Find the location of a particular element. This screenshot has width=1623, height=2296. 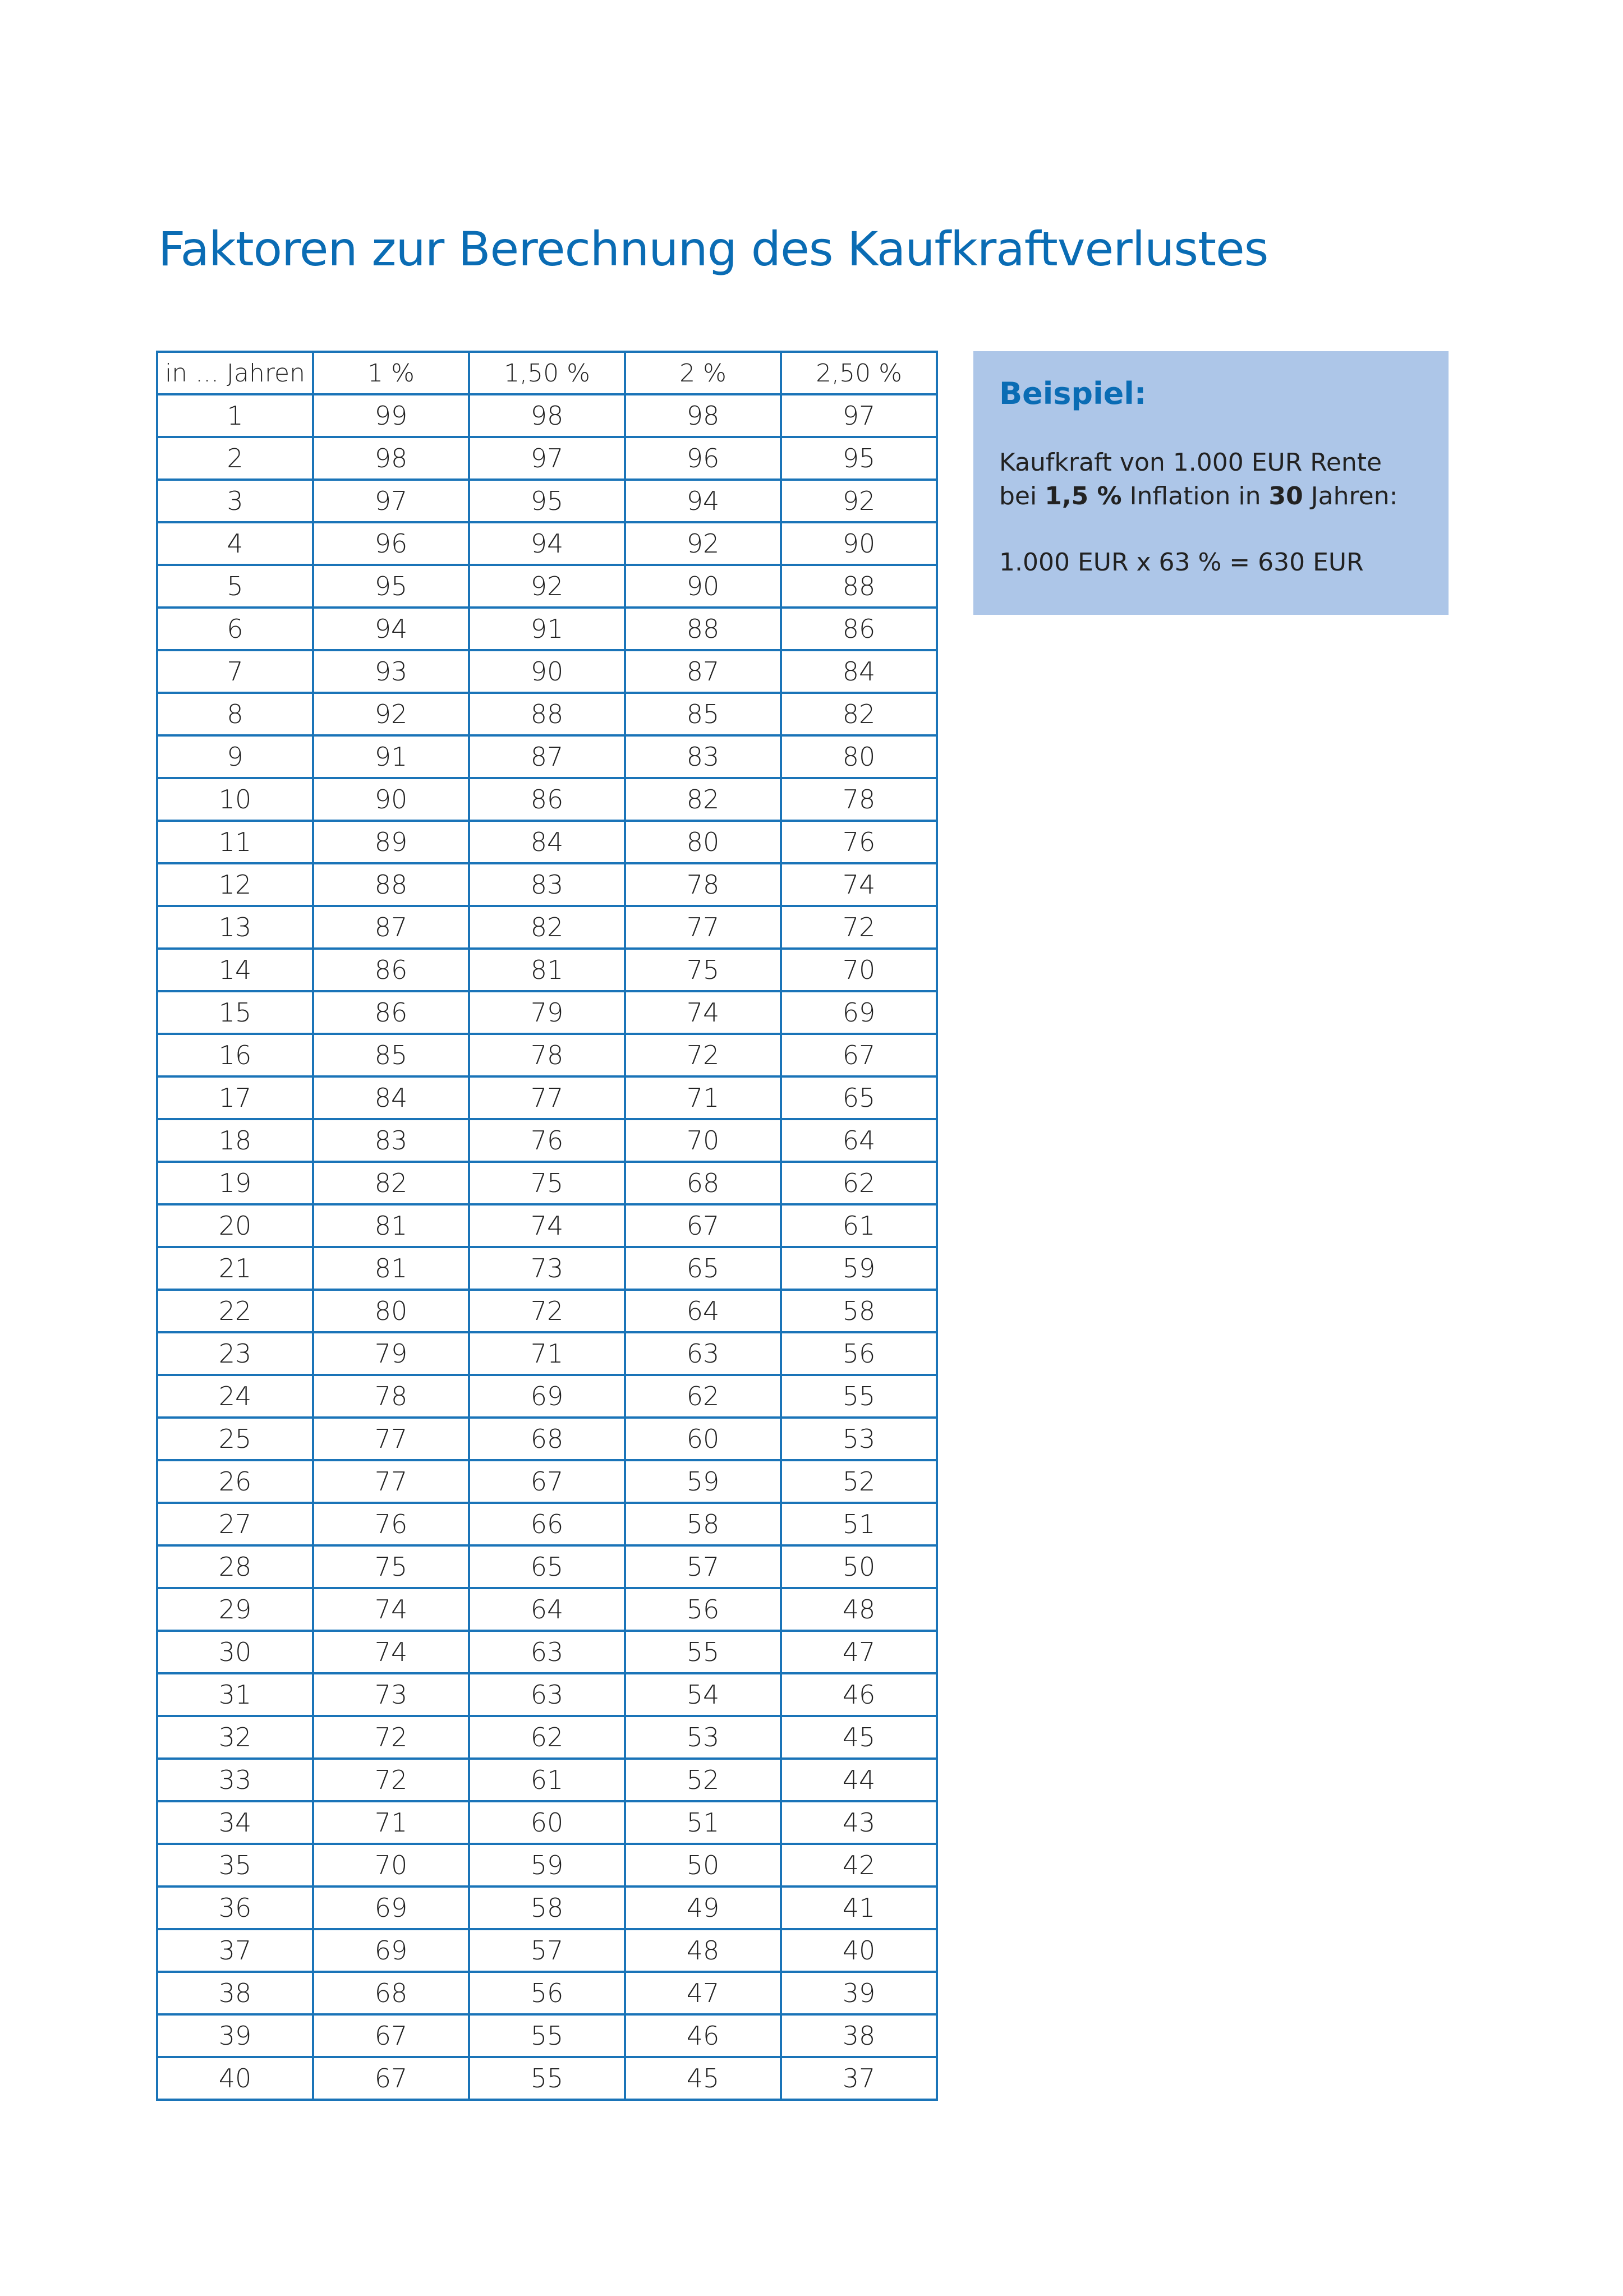

table-row: 28 75 65 57 50 is located at coordinates (547, 1566).